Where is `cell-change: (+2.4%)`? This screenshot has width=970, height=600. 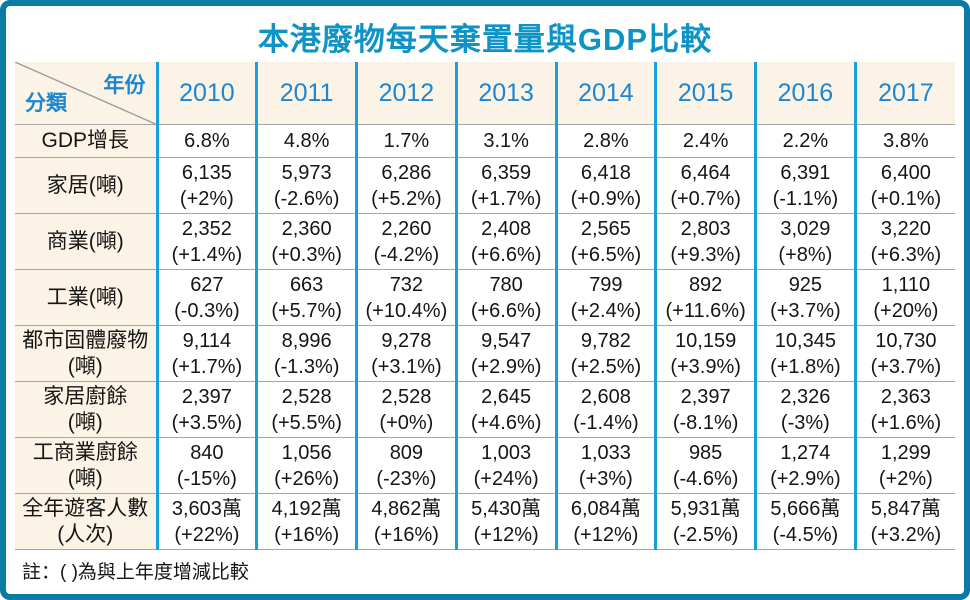
cell-change: (+2.4%) is located at coordinates (606, 310).